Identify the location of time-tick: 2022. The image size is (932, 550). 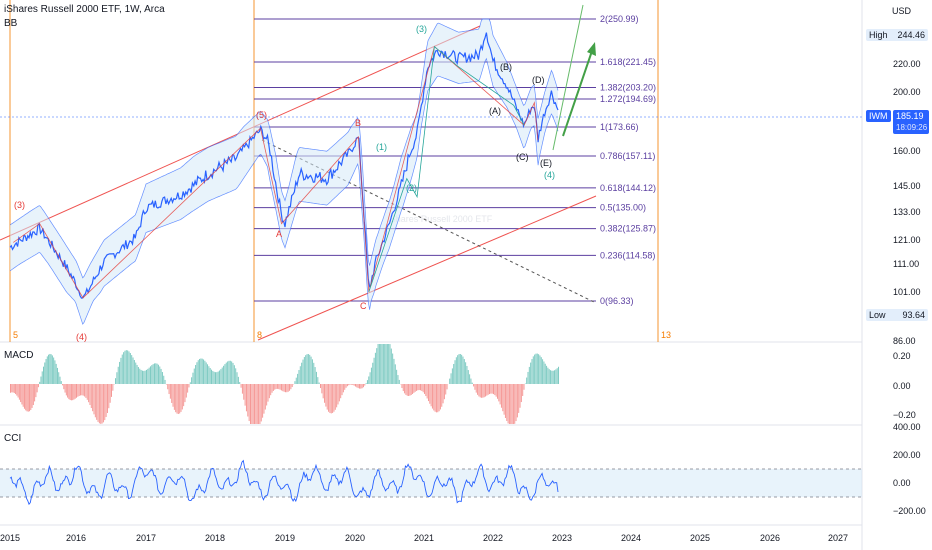
(493, 538).